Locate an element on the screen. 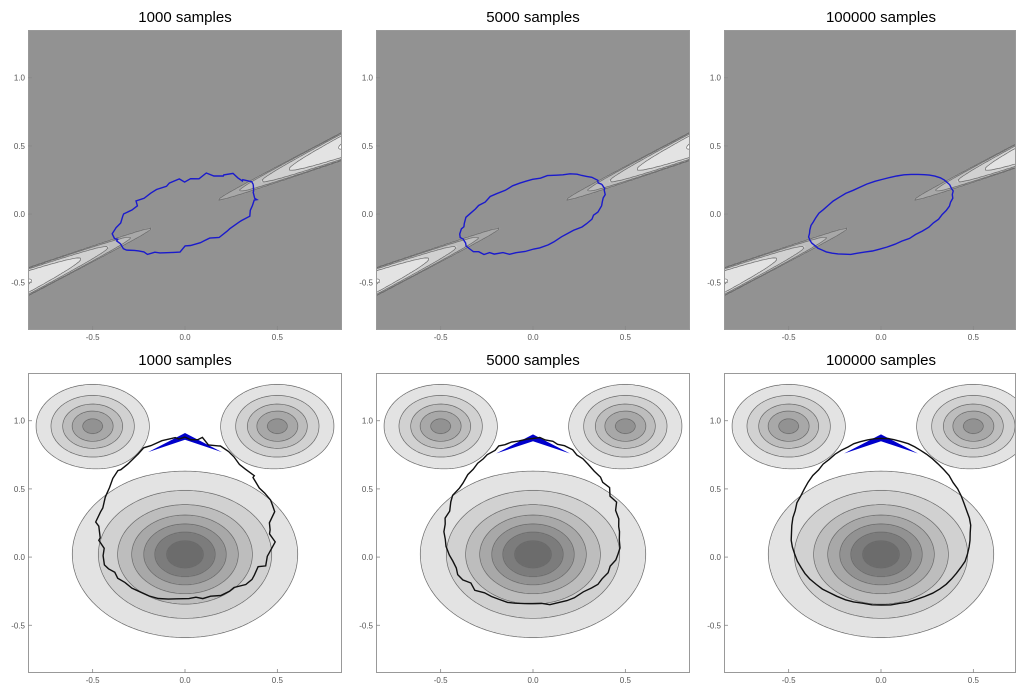 The image size is (1016, 688). cusp-fill is located at coordinates (185, 443).